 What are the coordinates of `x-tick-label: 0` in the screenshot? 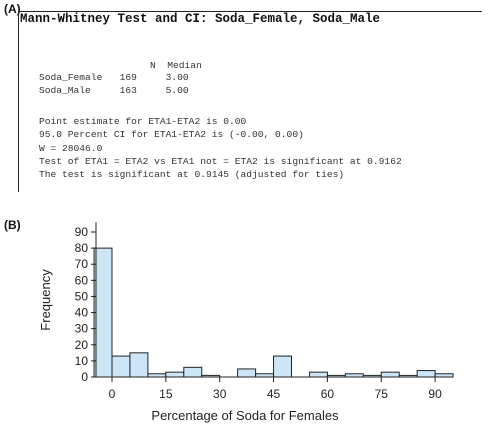 It's located at (112, 394).